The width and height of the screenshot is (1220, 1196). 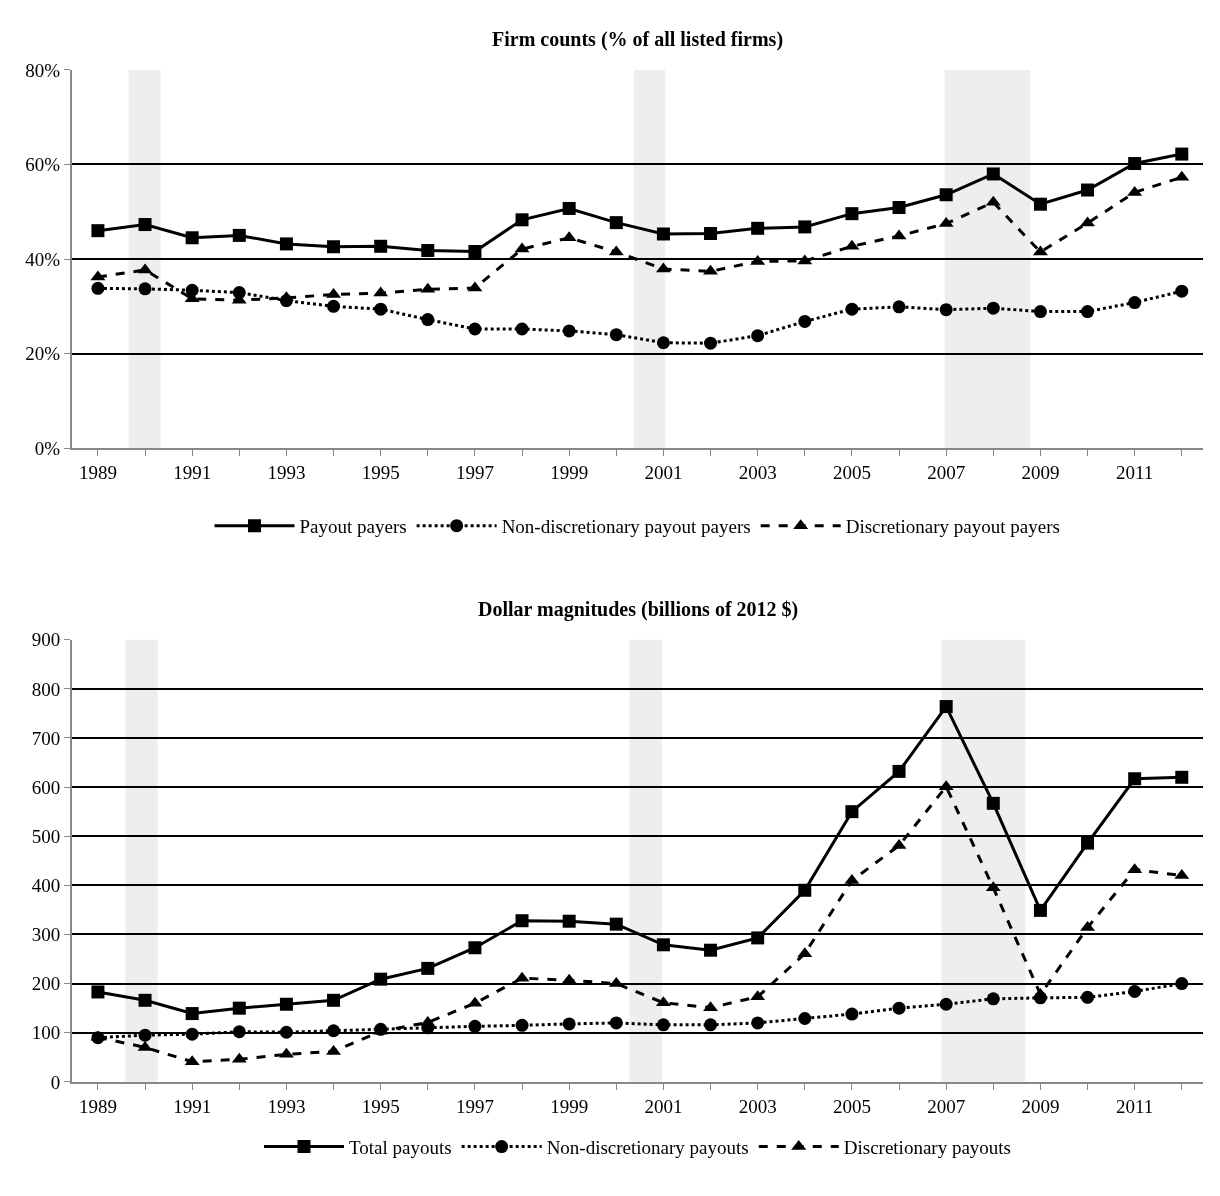 What do you see at coordinates (663, 1106) in the screenshot?
I see `x-tick-label: 2001` at bounding box center [663, 1106].